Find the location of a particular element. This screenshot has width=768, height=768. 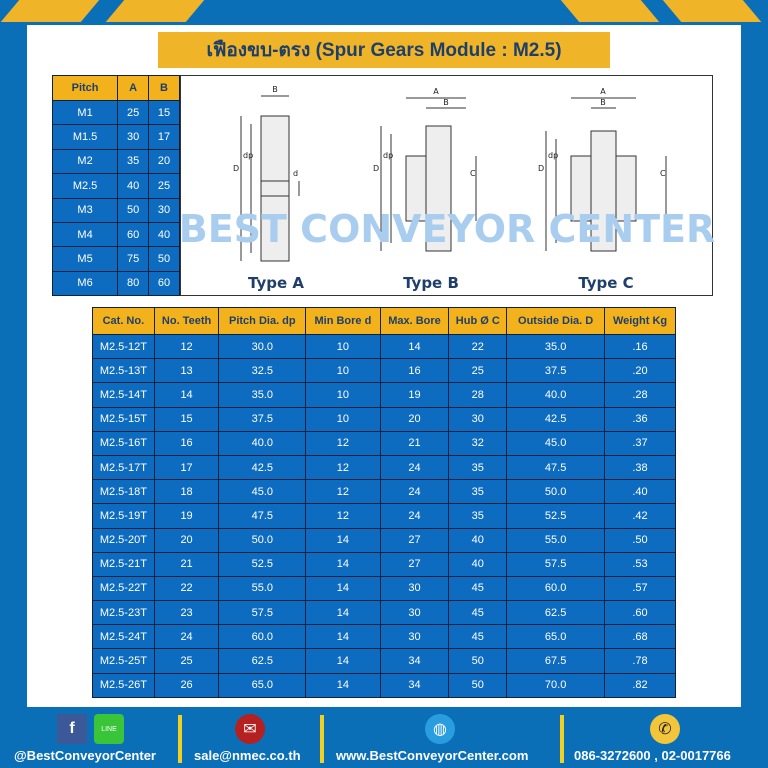

table-cell: M2.5-14T is located at coordinates (123, 395).